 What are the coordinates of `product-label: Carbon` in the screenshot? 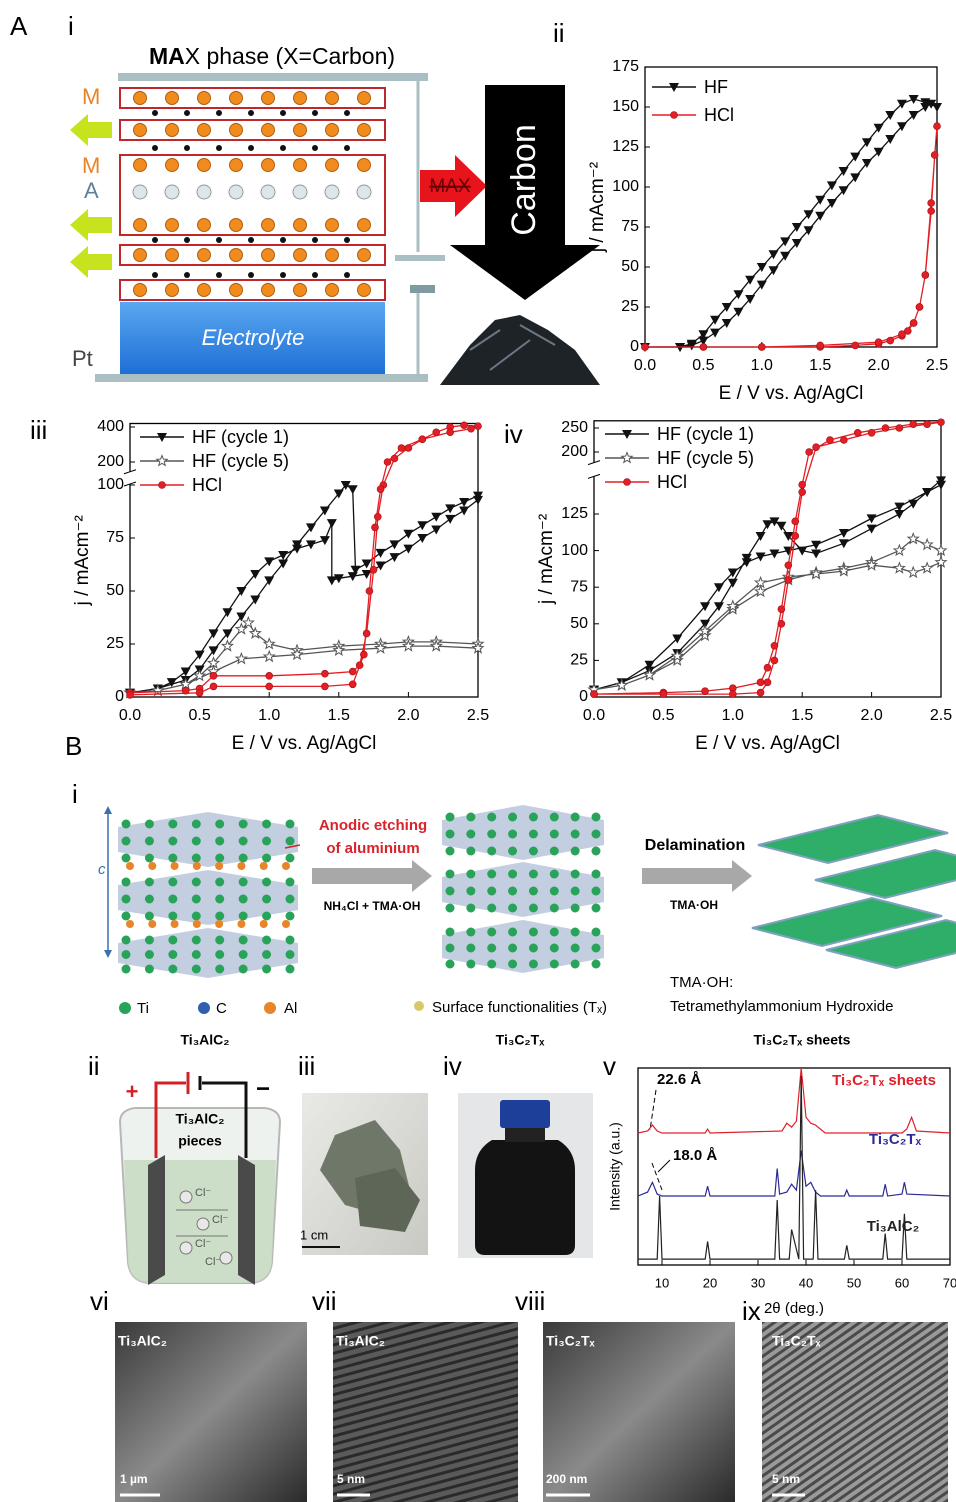 It's located at (524, 180).